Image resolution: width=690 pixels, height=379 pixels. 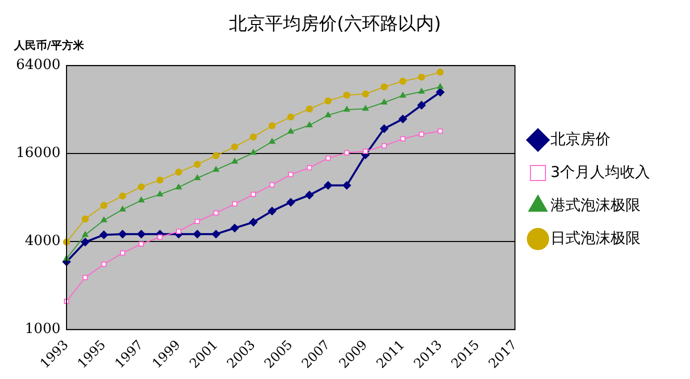 What do you see at coordinates (600, 171) in the screenshot?
I see `legend-label: 3个月人均收入` at bounding box center [600, 171].